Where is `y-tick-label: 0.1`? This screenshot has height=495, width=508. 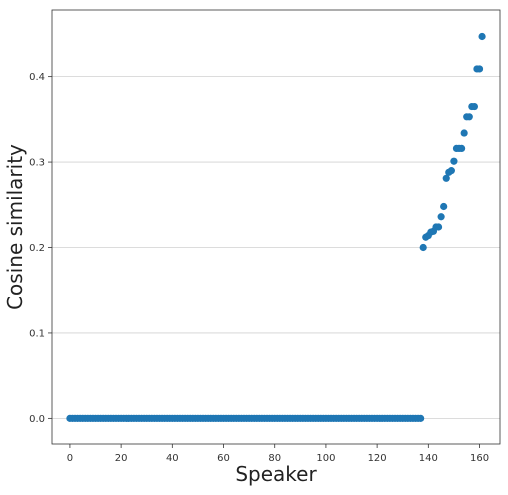
y-tick-label: 0.1 is located at coordinates (37, 333).